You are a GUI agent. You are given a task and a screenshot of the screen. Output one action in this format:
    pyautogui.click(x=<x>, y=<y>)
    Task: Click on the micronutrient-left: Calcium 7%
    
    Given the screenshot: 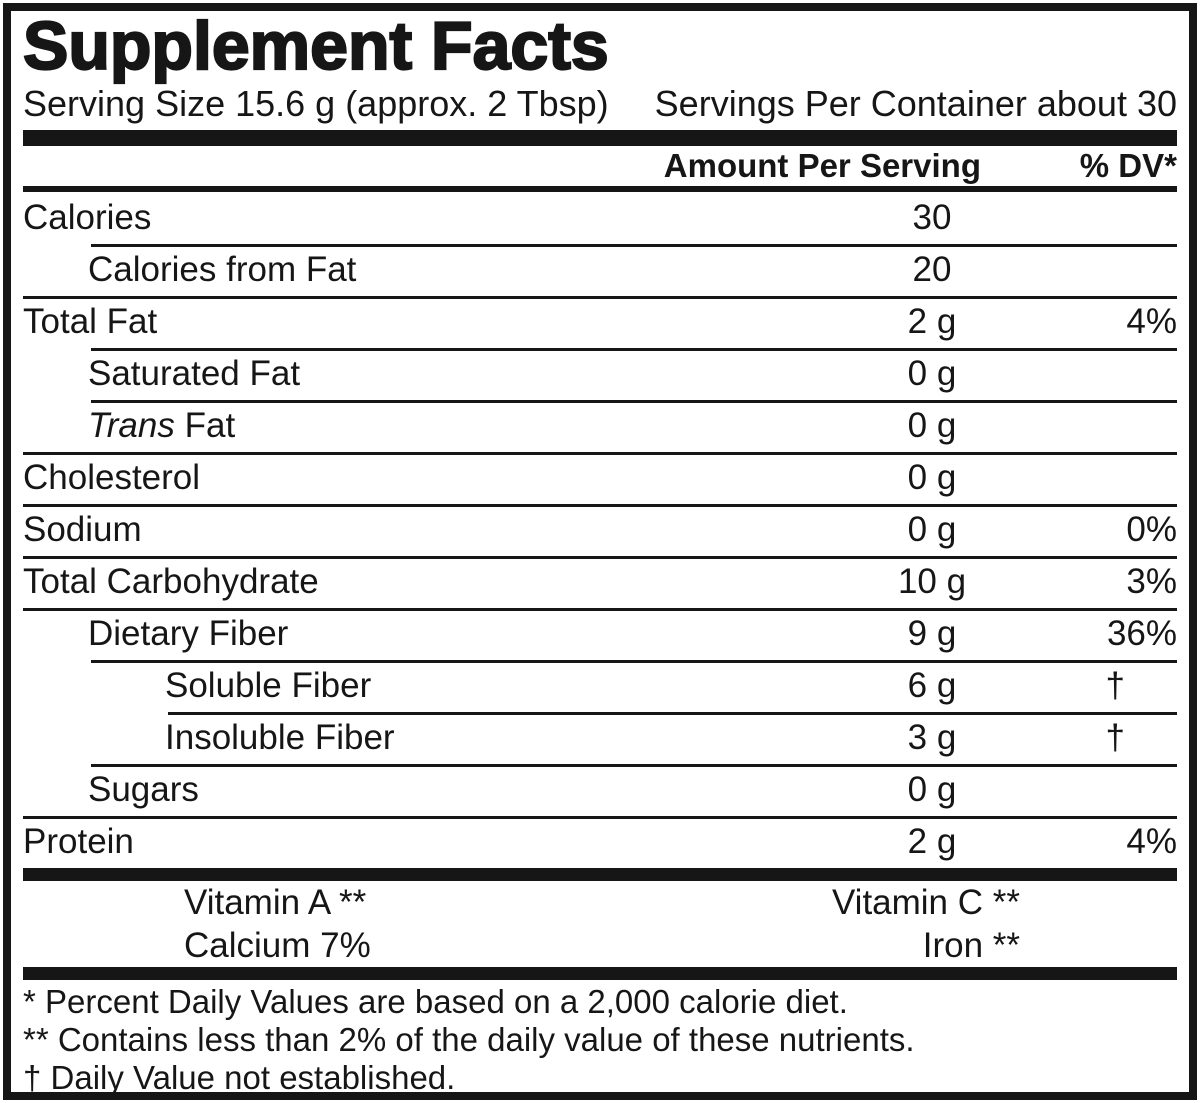 What is the action you would take?
    pyautogui.click(x=277, y=945)
    